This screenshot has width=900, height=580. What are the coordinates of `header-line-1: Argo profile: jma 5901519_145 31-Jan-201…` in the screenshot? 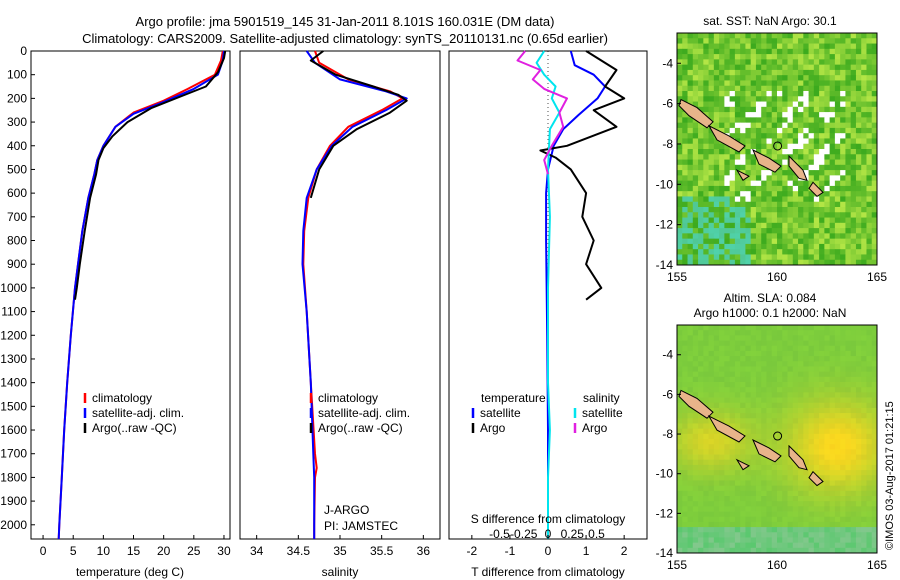 It's located at (345, 21).